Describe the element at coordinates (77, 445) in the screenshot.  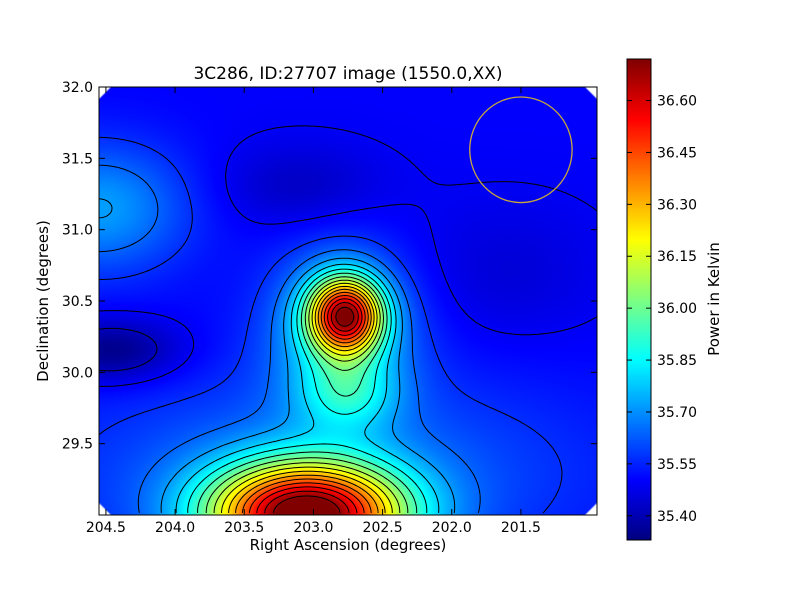
I see `y-tick-label: 29.5` at that location.